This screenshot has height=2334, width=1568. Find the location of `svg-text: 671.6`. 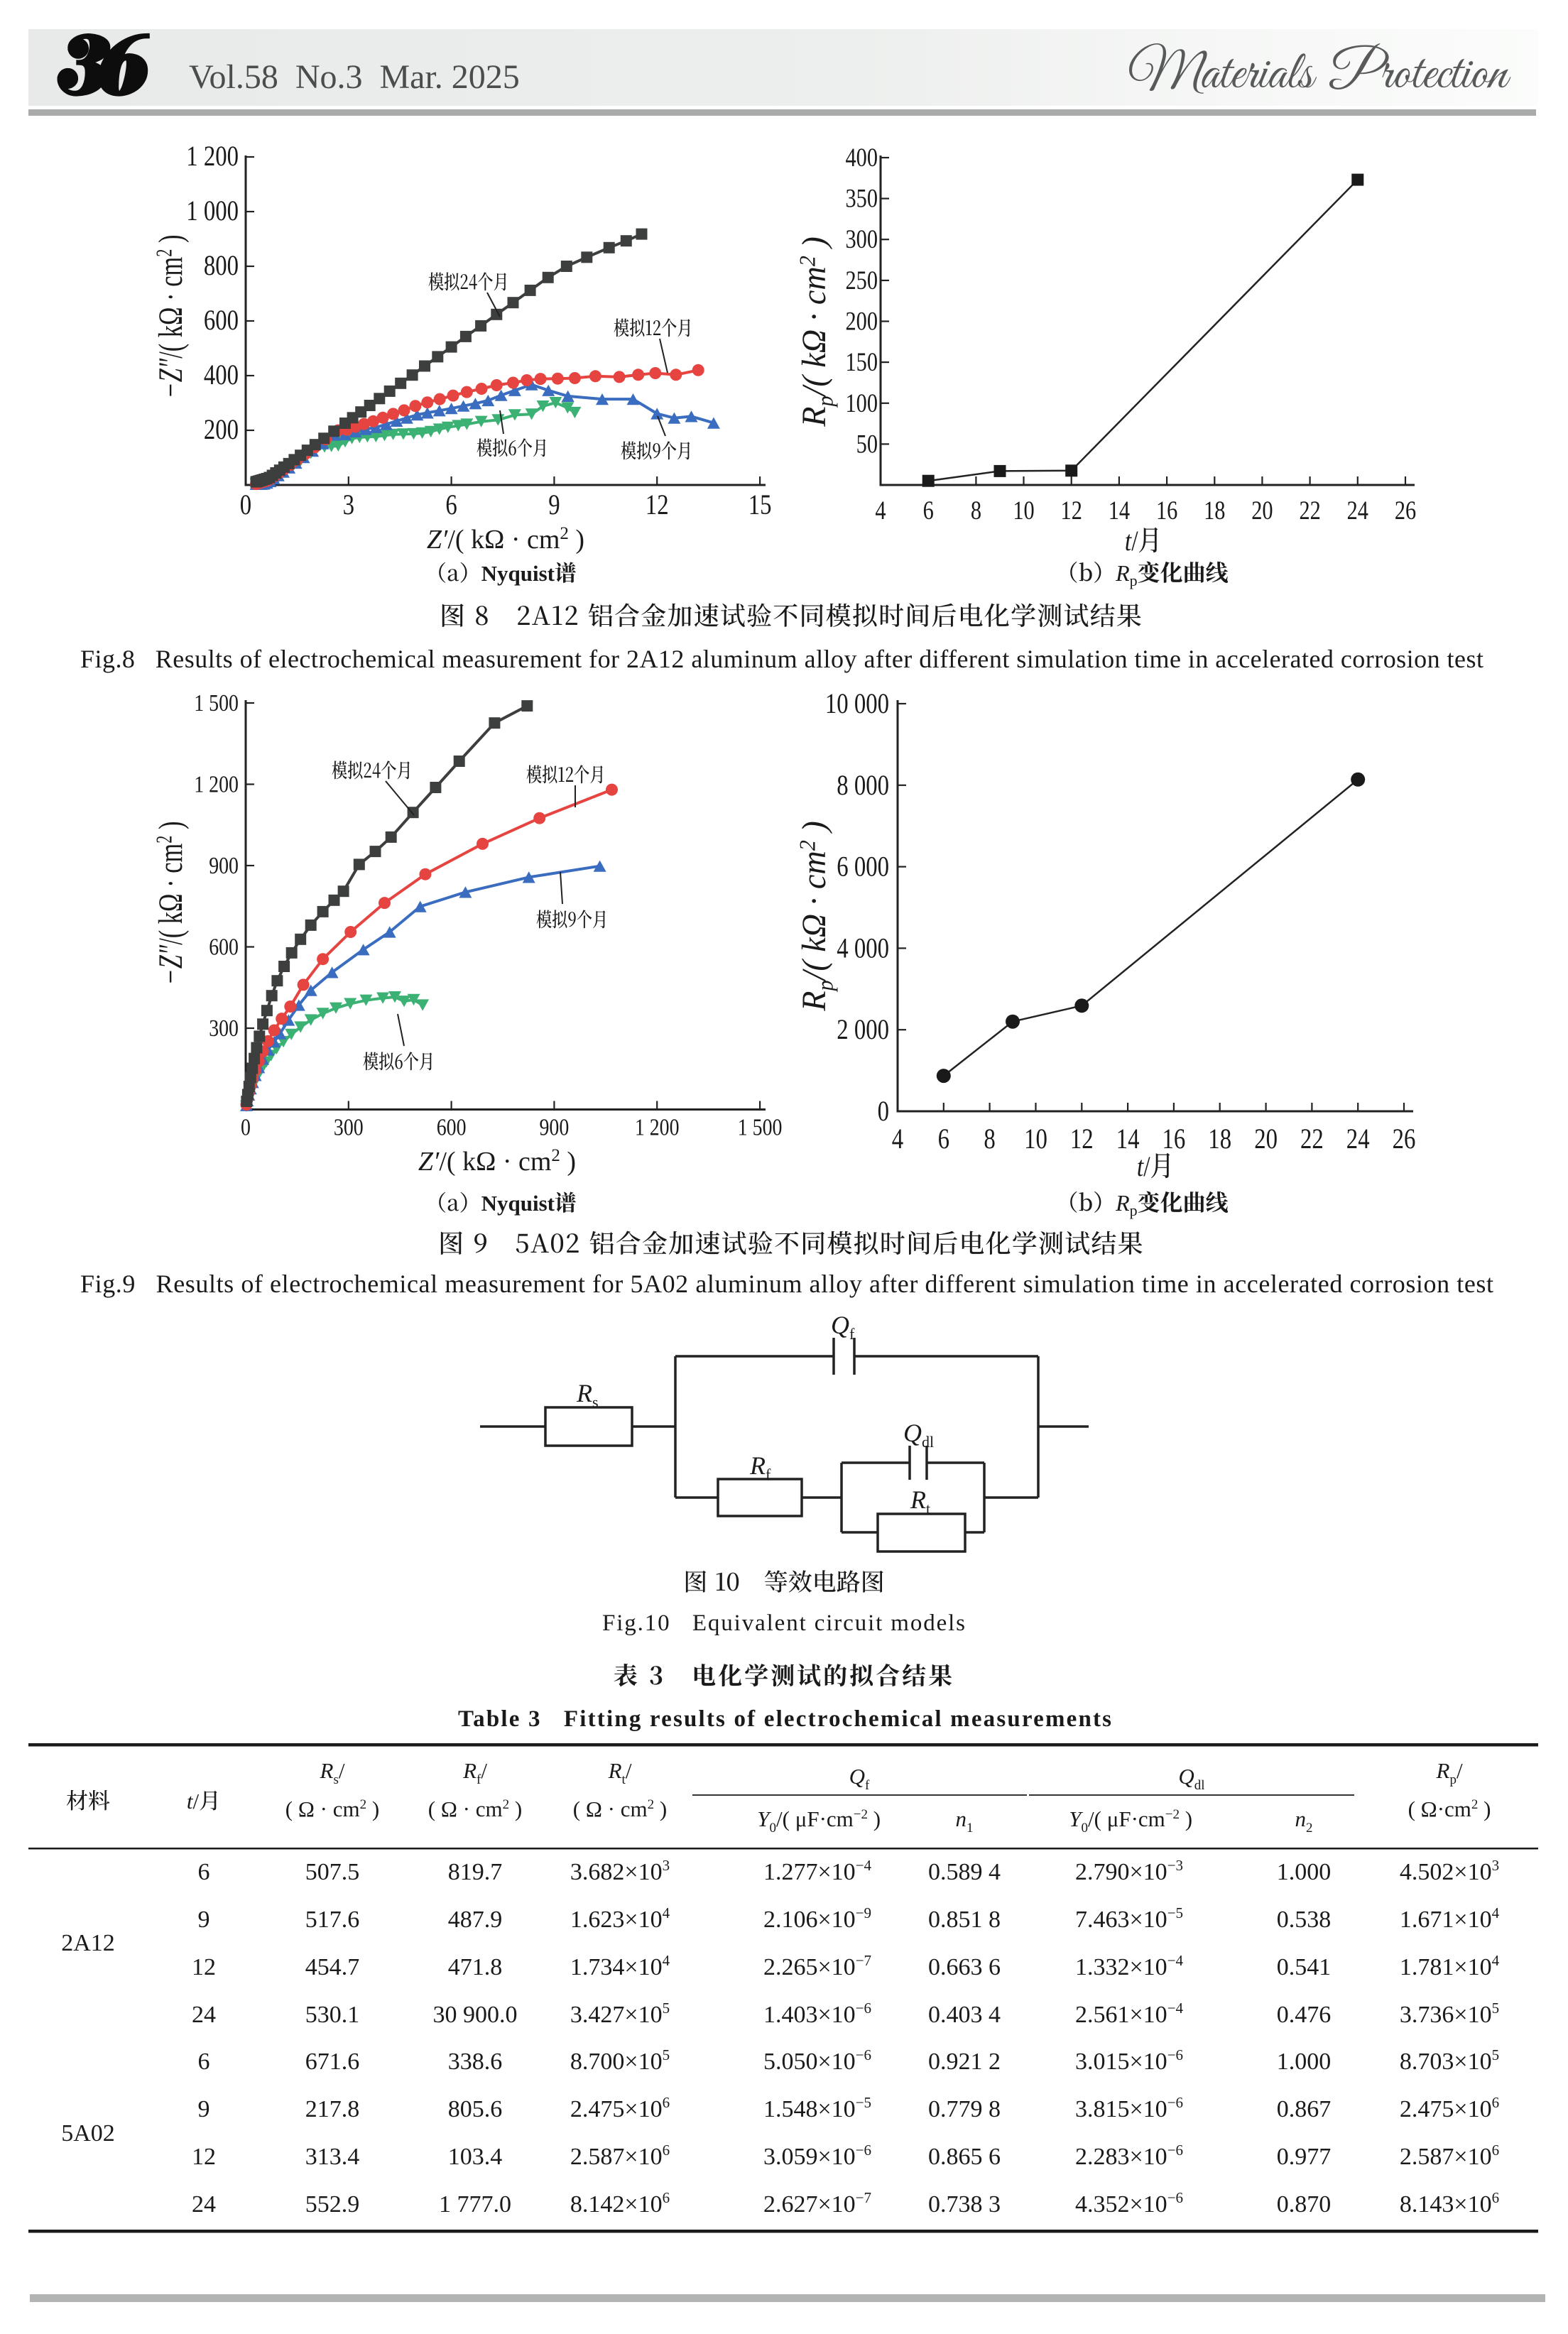

svg-text: 671.6 is located at coordinates (332, 2062).